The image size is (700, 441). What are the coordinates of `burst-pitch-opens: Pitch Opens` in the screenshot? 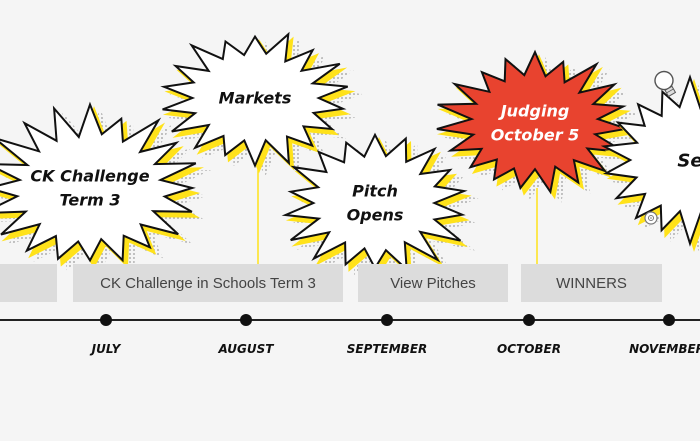 It's located at (380, 206).